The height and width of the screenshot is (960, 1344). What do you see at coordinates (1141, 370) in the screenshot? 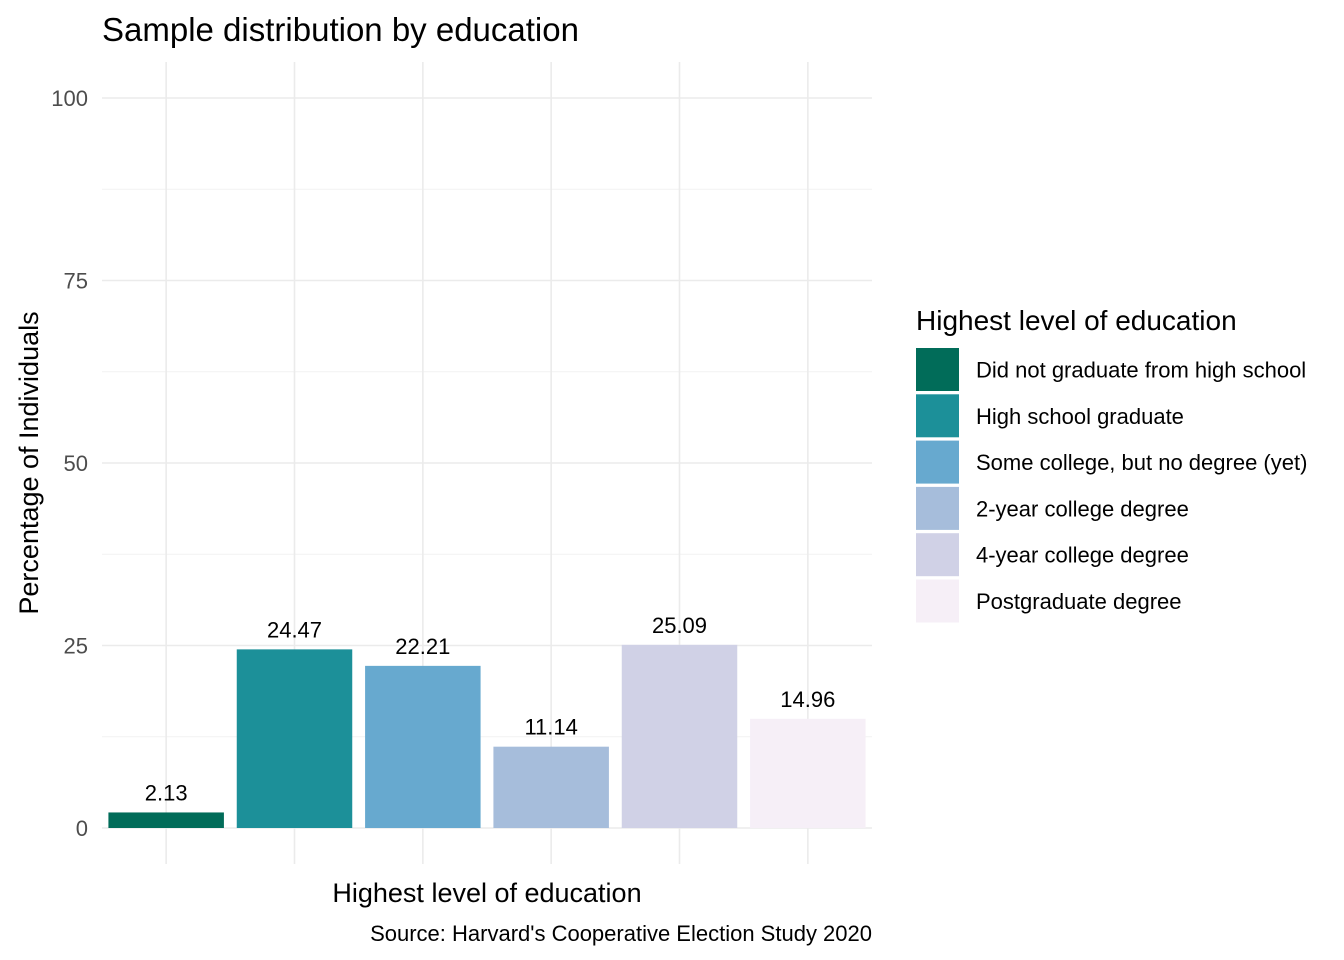
I see `legend-label: Did not graduate from high school` at bounding box center [1141, 370].